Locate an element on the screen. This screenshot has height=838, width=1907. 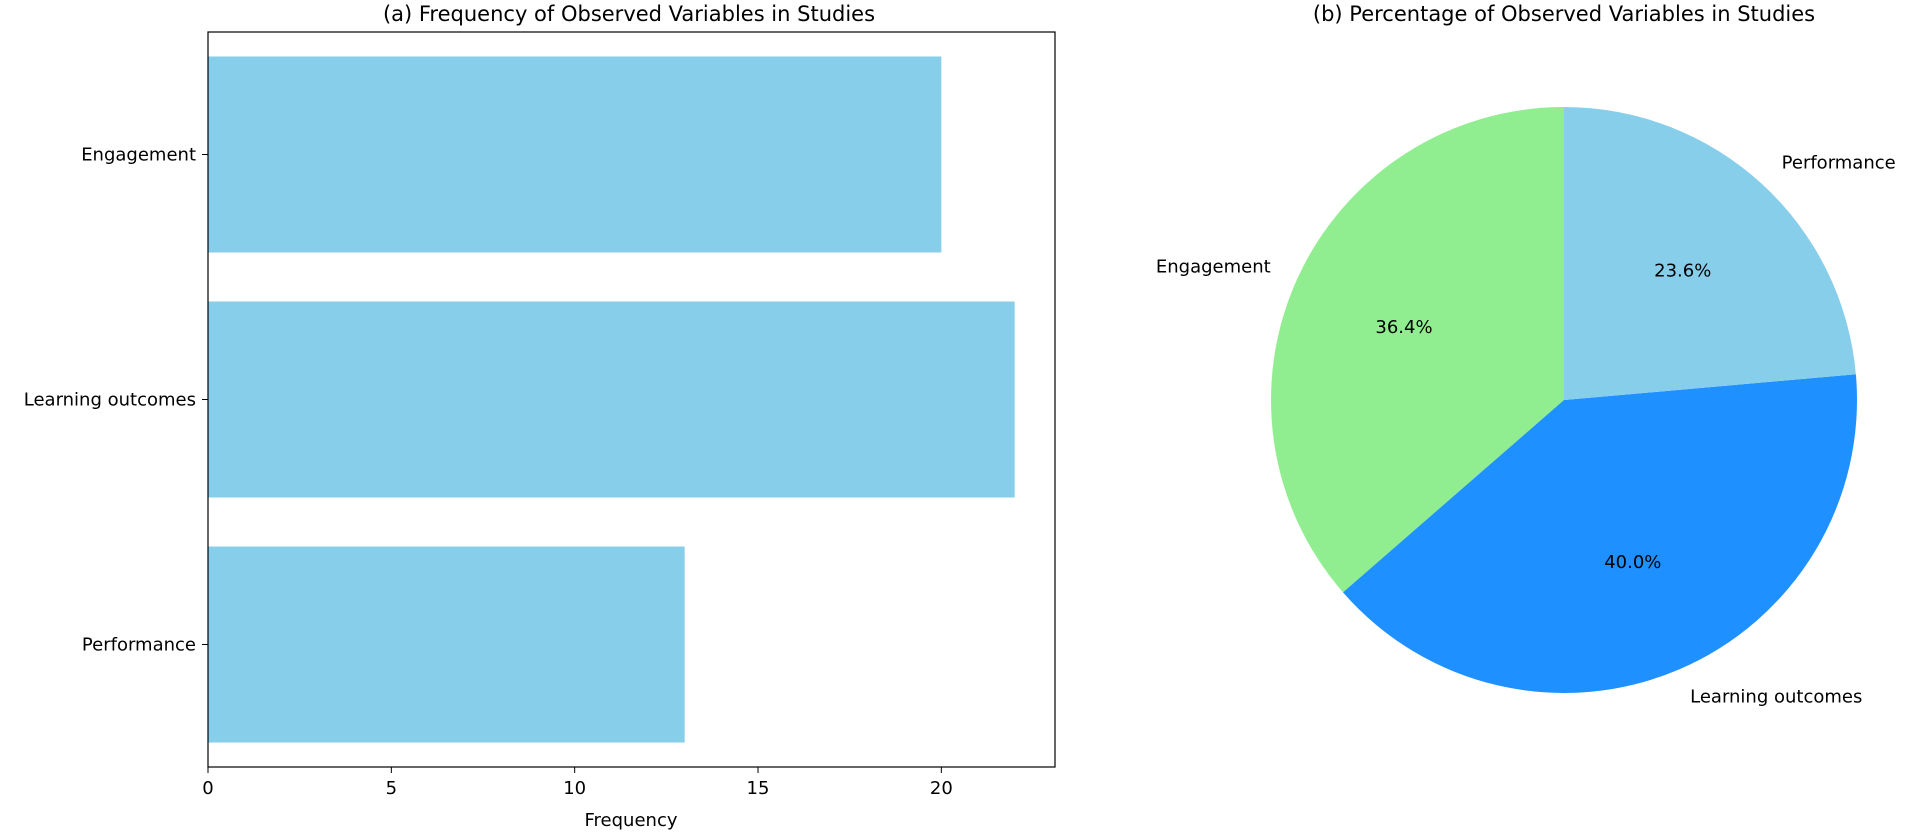
x-tick-label-10: 10 is located at coordinates (574, 788).